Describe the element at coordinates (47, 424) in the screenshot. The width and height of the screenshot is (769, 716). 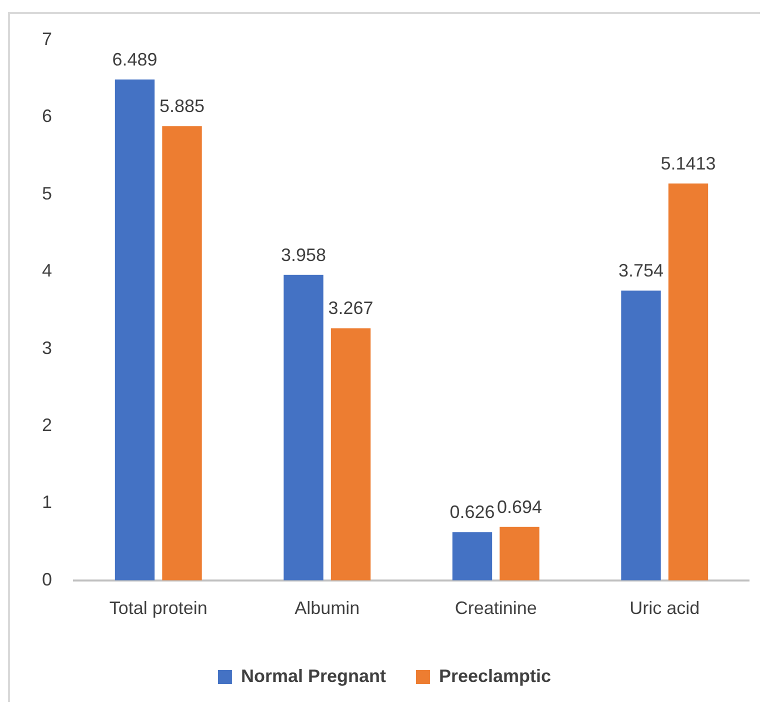
I see `y-tick-label: 2` at that location.